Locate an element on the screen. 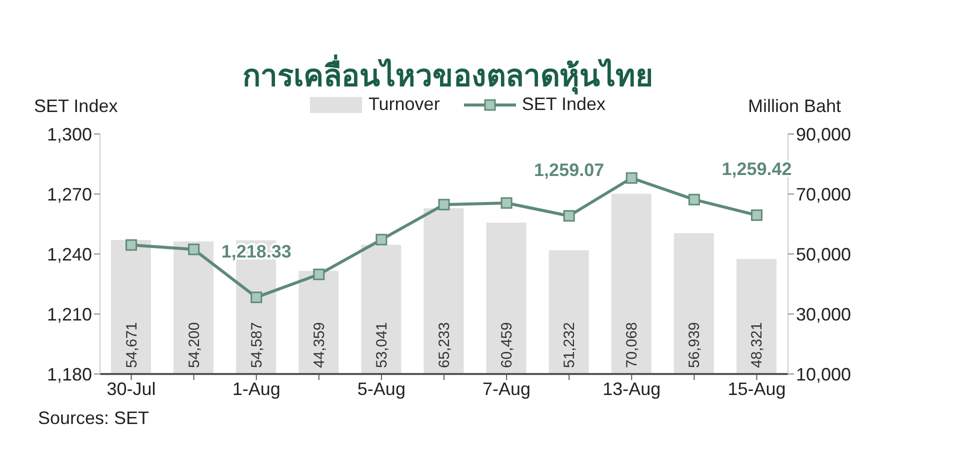 This screenshot has height=463, width=960. y2-tick-label: 50,000 is located at coordinates (824, 254).